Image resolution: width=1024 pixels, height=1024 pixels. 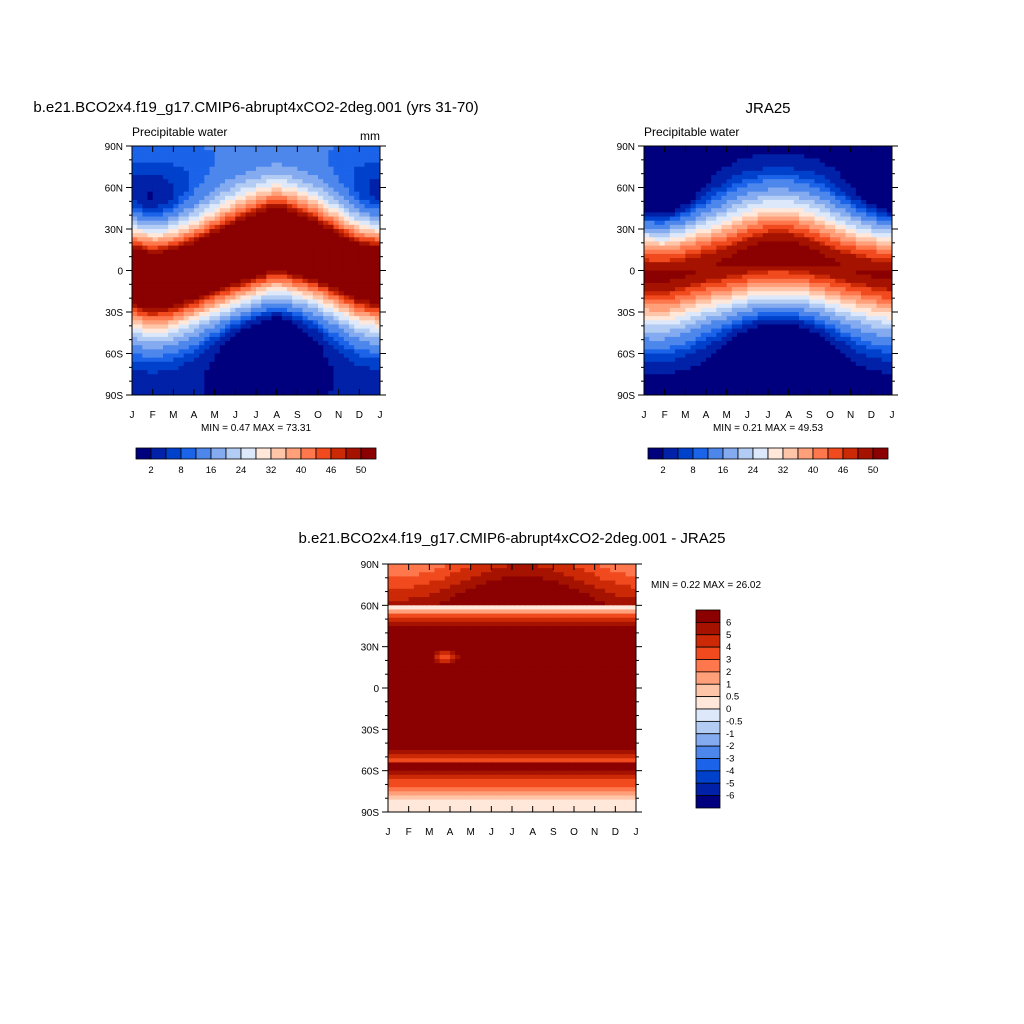 I want to click on colorbar-swatch, so click(x=173, y=453).